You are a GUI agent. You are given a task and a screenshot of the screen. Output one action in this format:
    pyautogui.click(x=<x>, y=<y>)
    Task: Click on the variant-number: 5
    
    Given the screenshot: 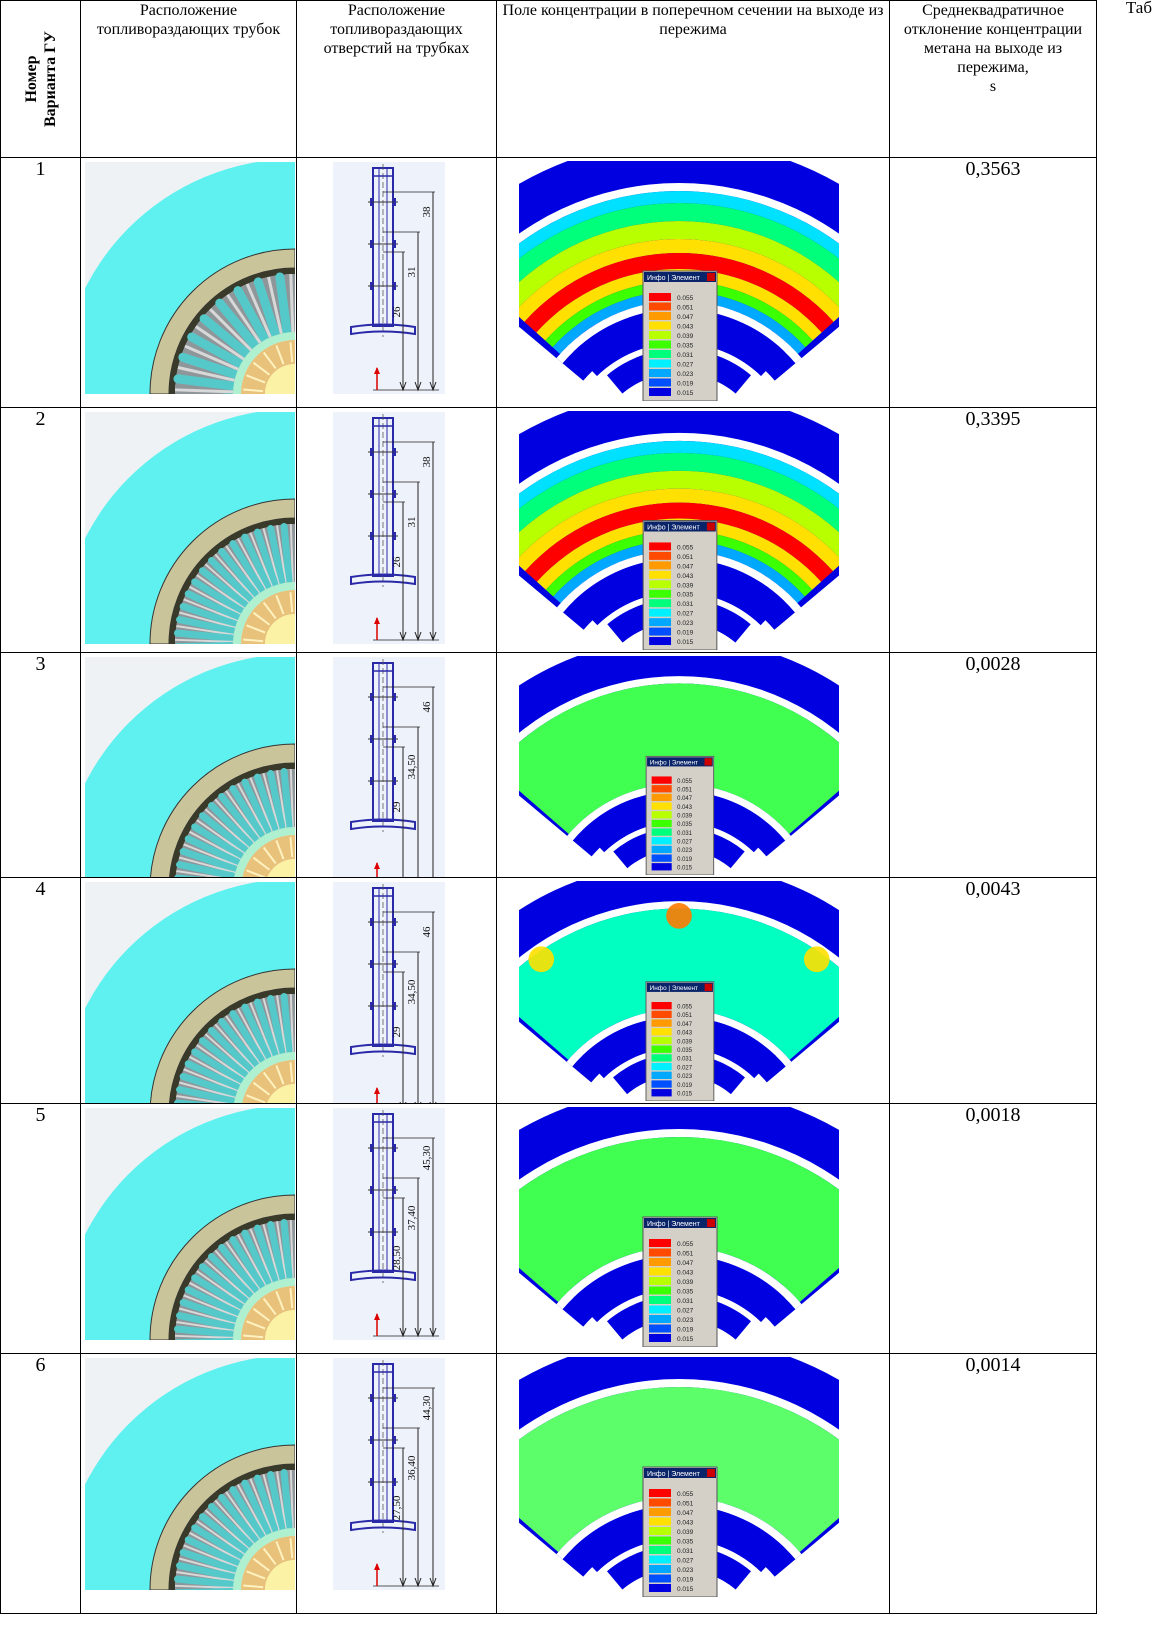 What is the action you would take?
    pyautogui.click(x=40, y=1228)
    